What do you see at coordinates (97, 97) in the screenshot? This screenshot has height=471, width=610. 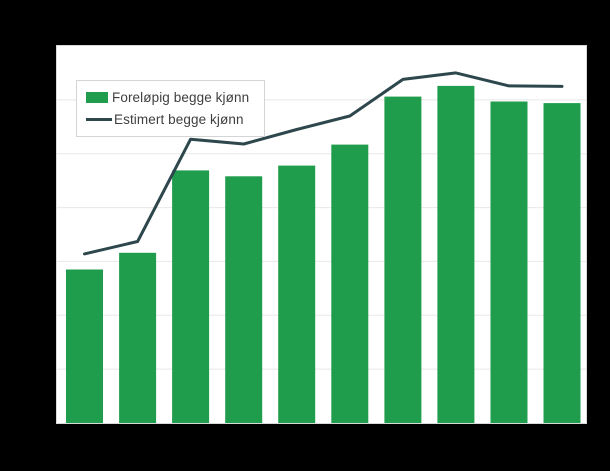 I see `bar-swatch-icon` at bounding box center [97, 97].